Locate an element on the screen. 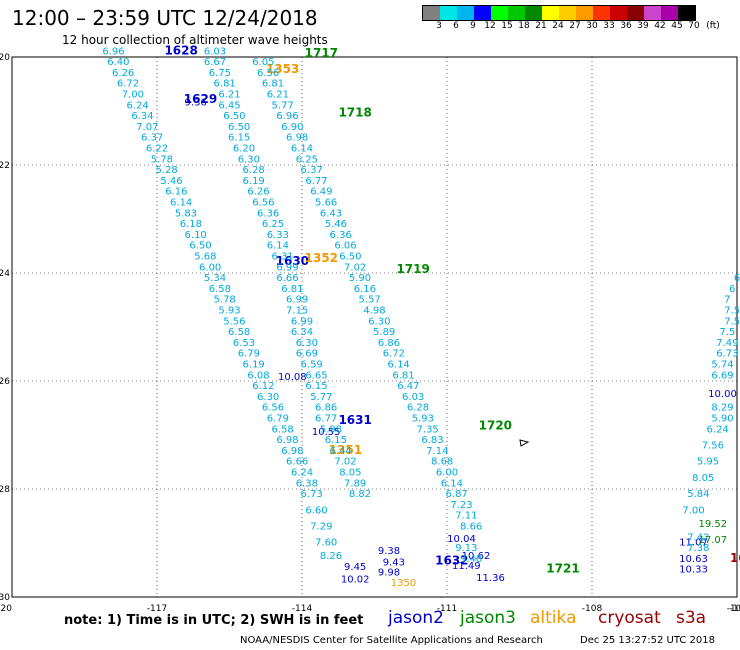 This screenshot has width=740, height=650. wave-height-jason3: 19.52 is located at coordinates (713, 524).